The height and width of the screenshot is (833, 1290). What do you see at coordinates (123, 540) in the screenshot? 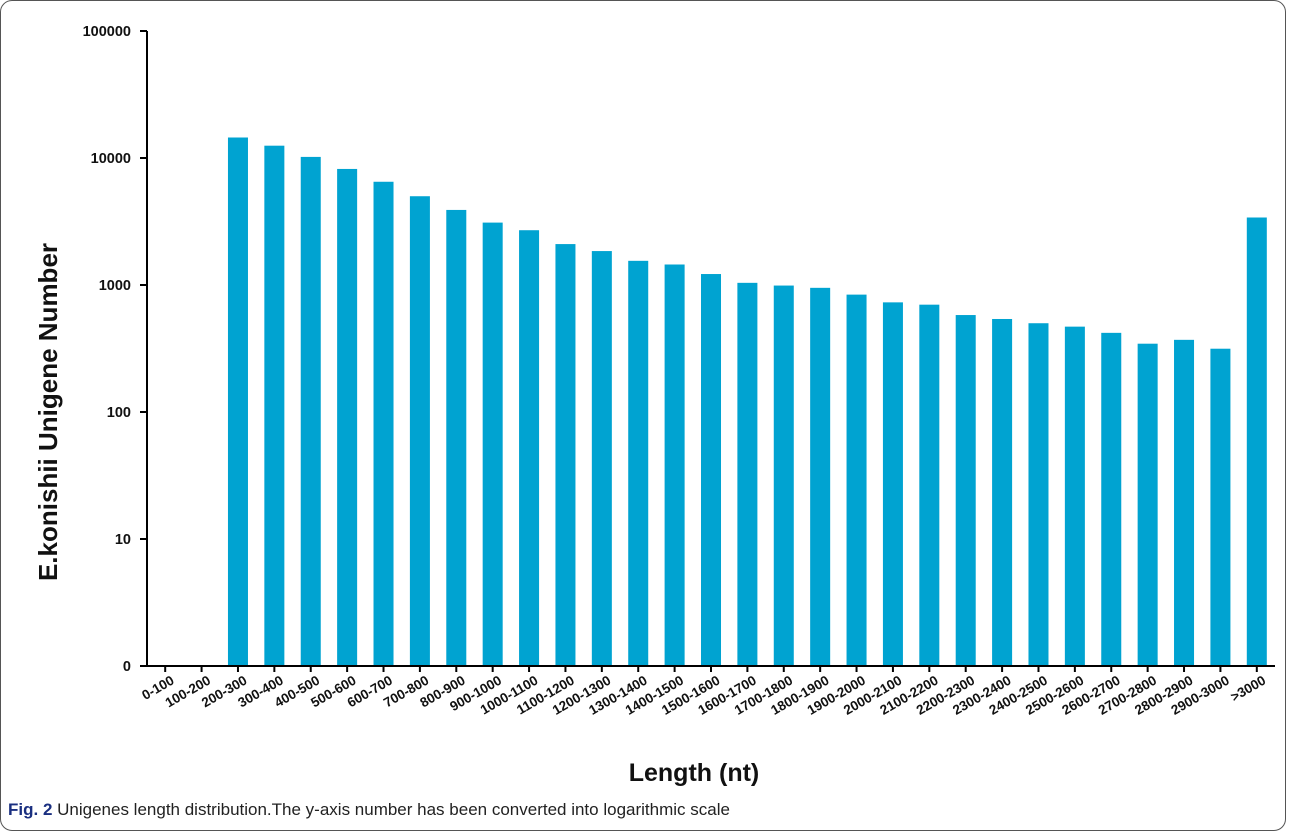
I see `y-tick-label: 10` at bounding box center [123, 540].